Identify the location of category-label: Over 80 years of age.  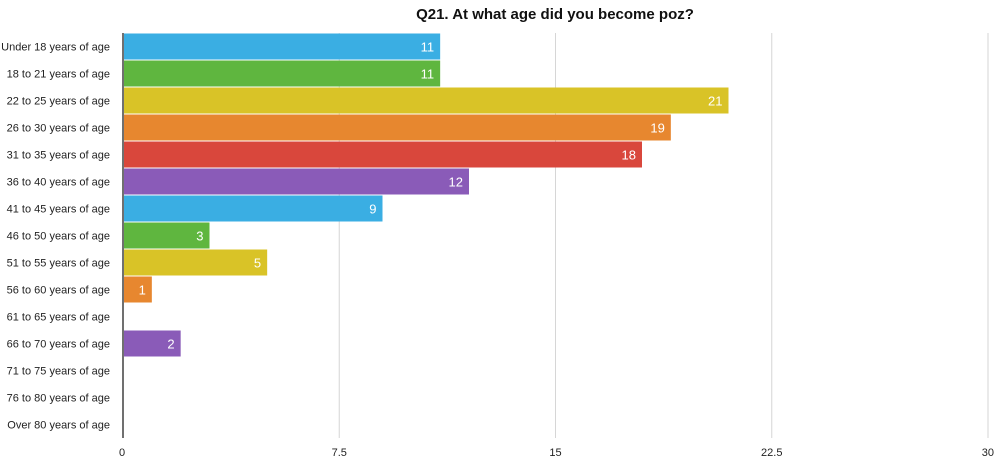
(58, 426).